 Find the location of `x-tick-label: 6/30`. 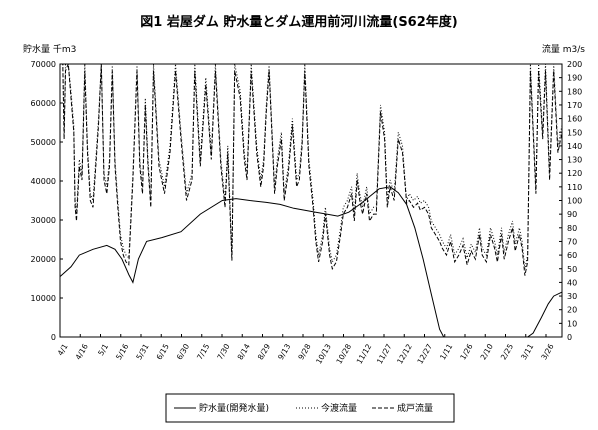

x-tick-label: 6/30 is located at coordinates (183, 351).